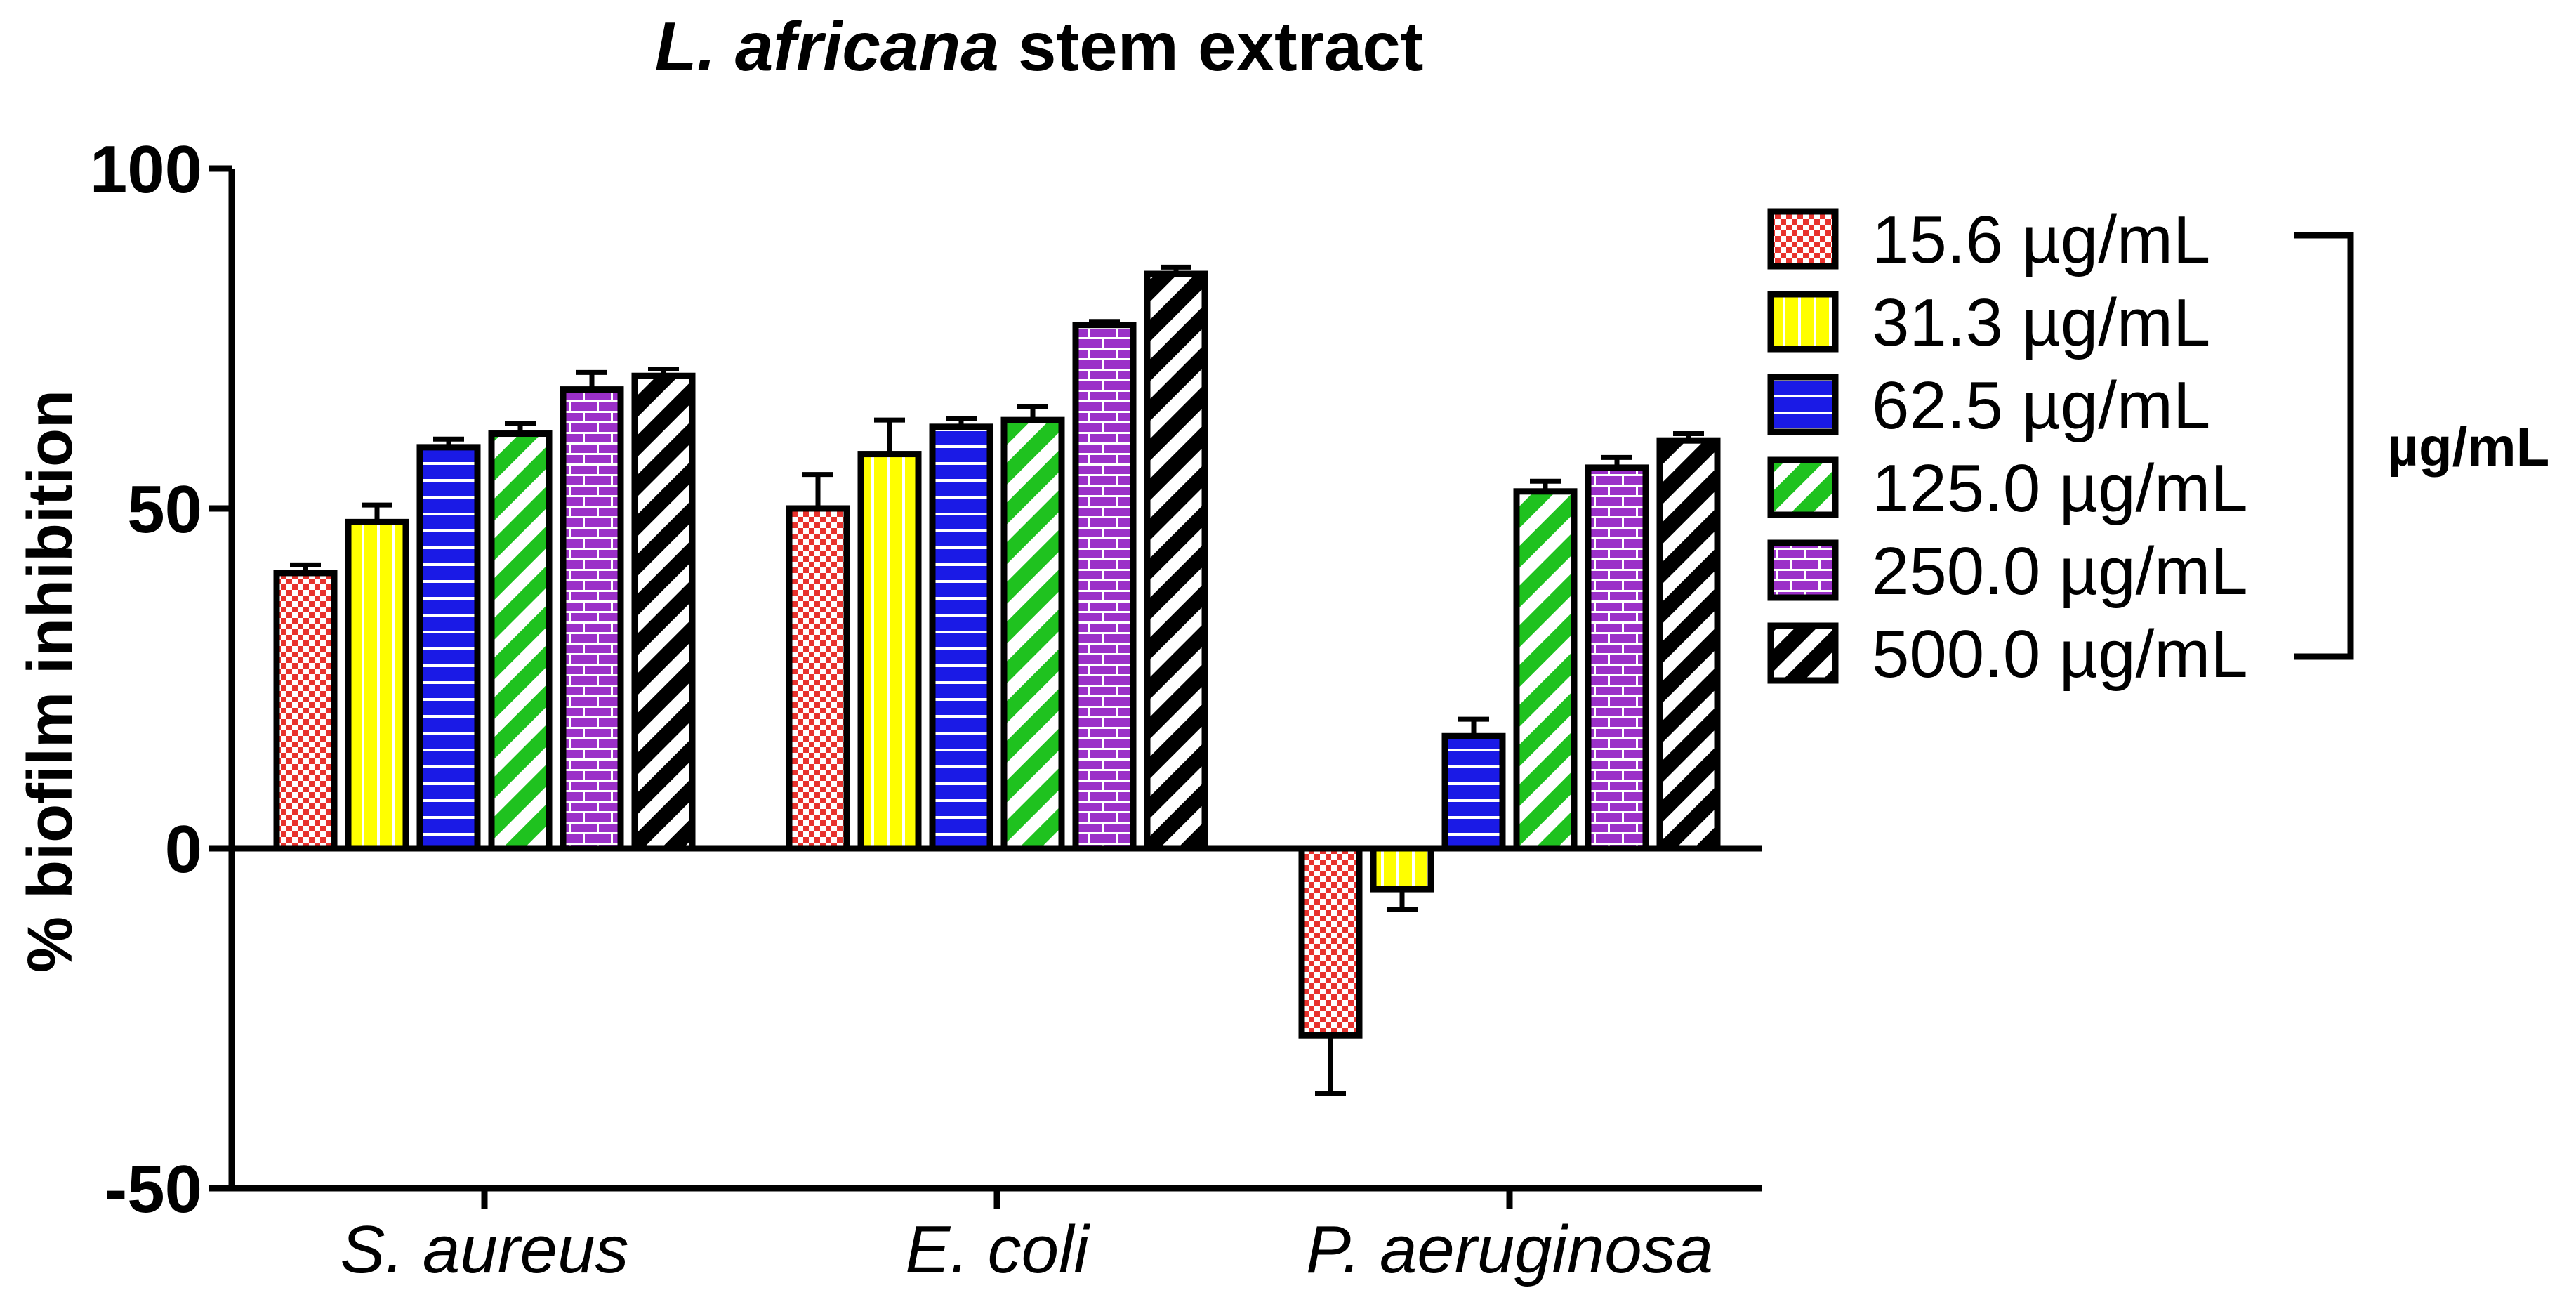  Describe the element at coordinates (2060, 489) in the screenshot. I see `legend-label: 125.0 µg/mL` at that location.